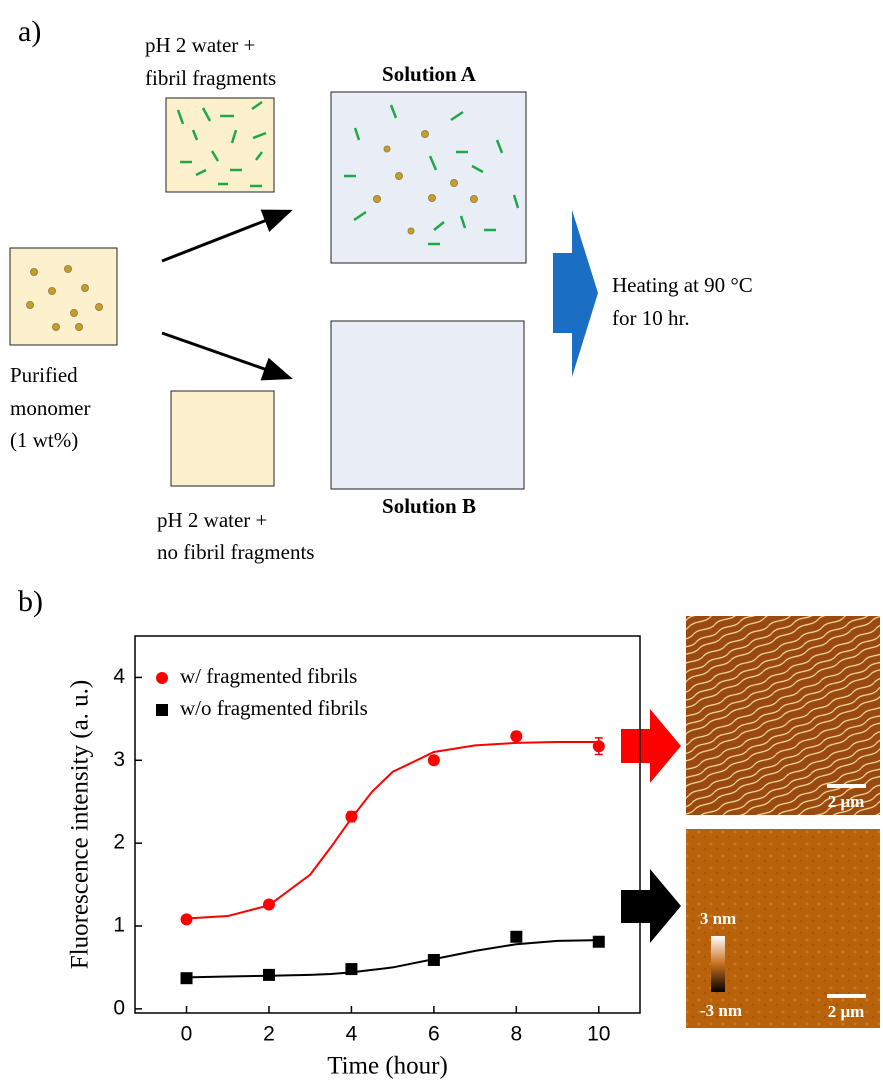 The height and width of the screenshot is (1088, 883). Describe the element at coordinates (434, 1034) in the screenshot. I see `x-tick-label: 6` at that location.